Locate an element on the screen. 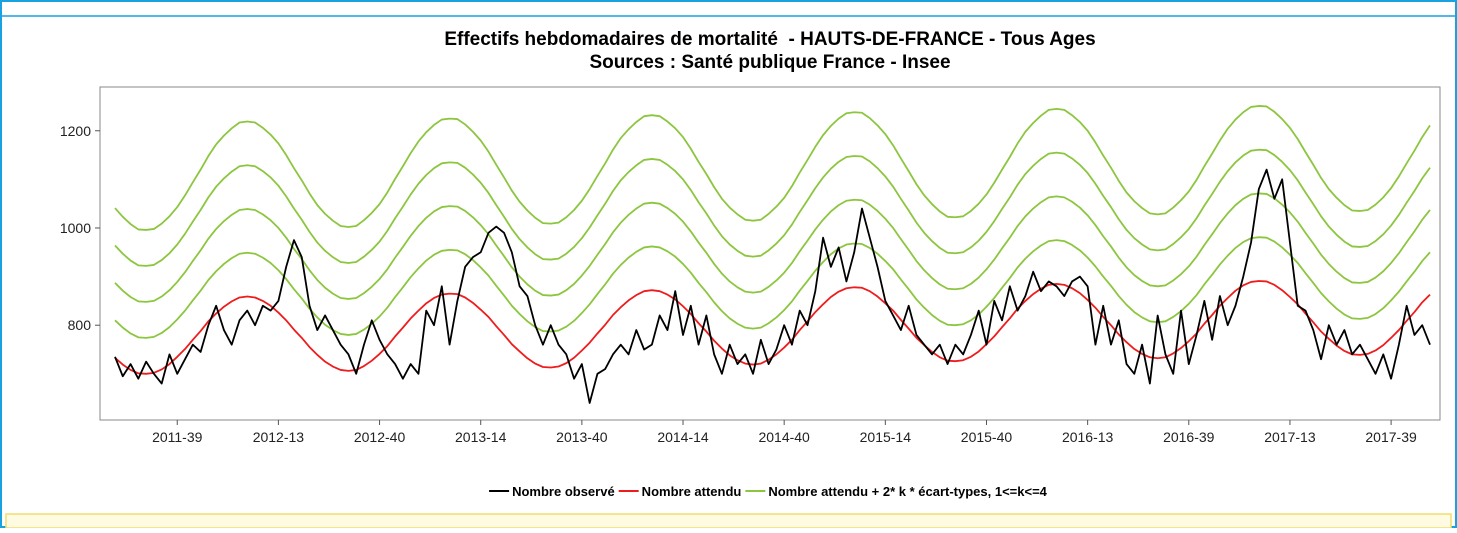  chart-subtitle: Sources : Santé publique France - Insee is located at coordinates (769, 62).